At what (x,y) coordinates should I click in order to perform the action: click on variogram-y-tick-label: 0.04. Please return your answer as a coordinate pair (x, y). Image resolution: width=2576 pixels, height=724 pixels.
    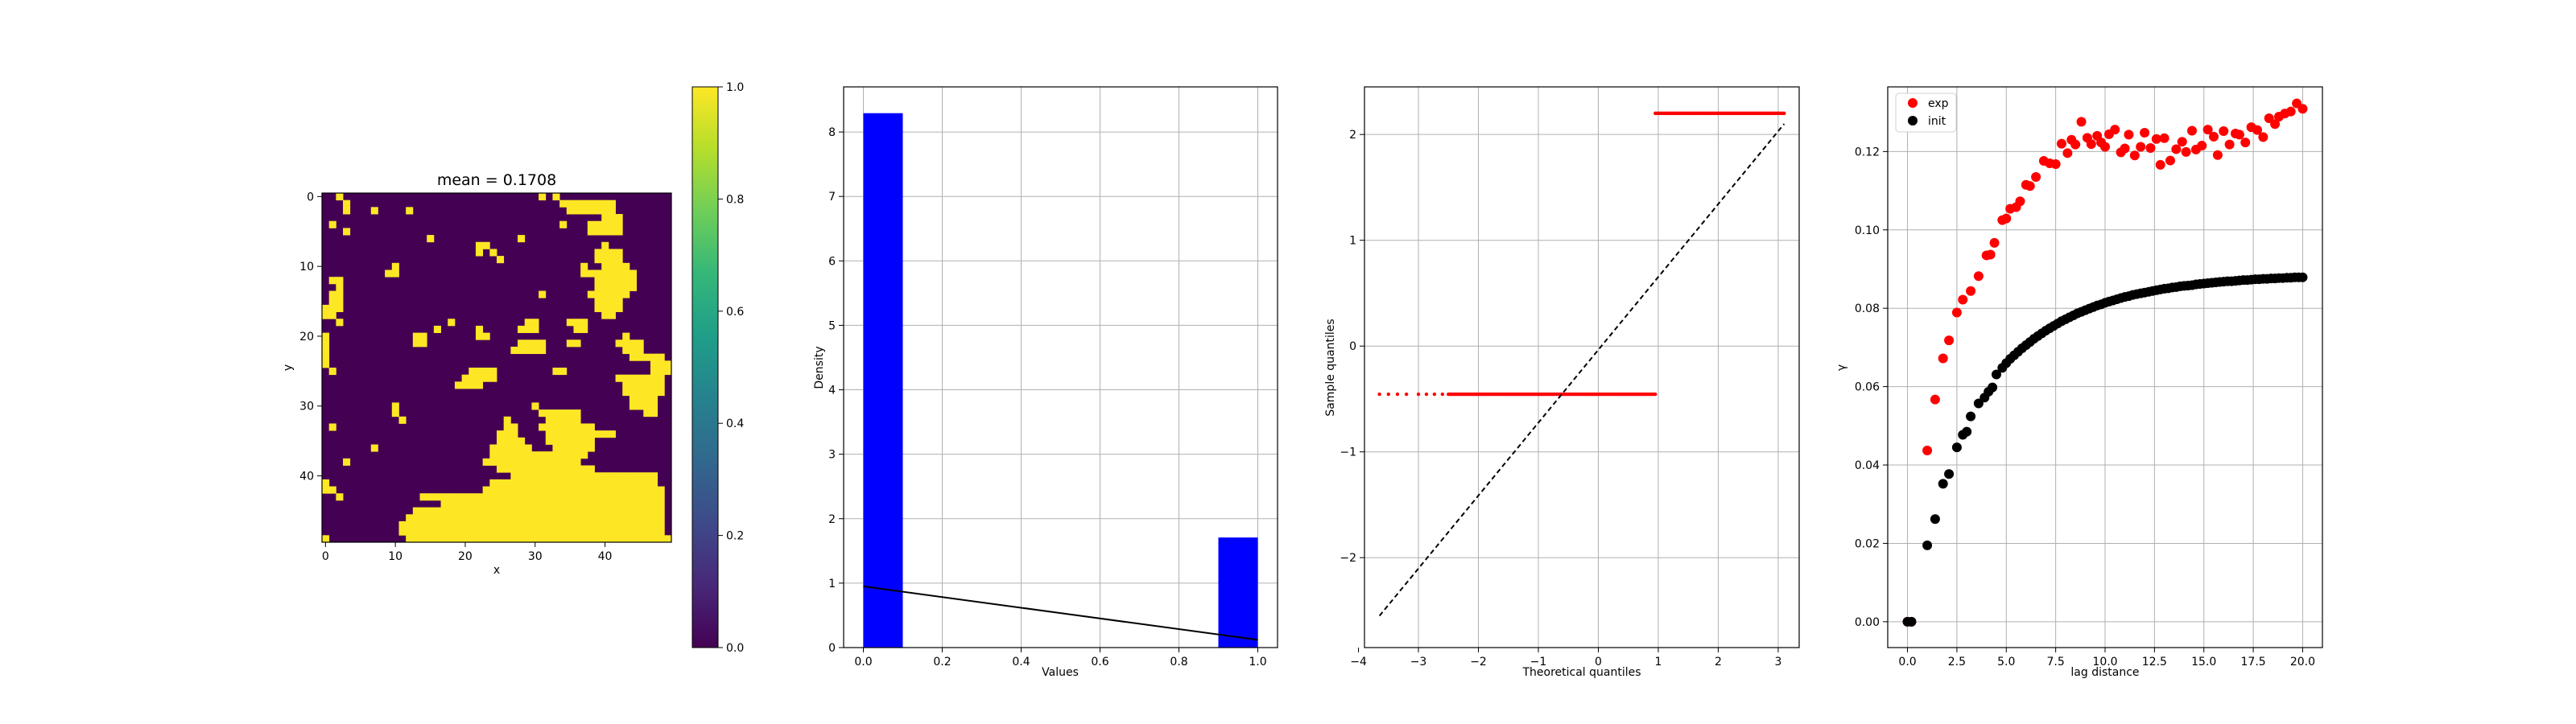
    Looking at the image, I should click on (1867, 465).